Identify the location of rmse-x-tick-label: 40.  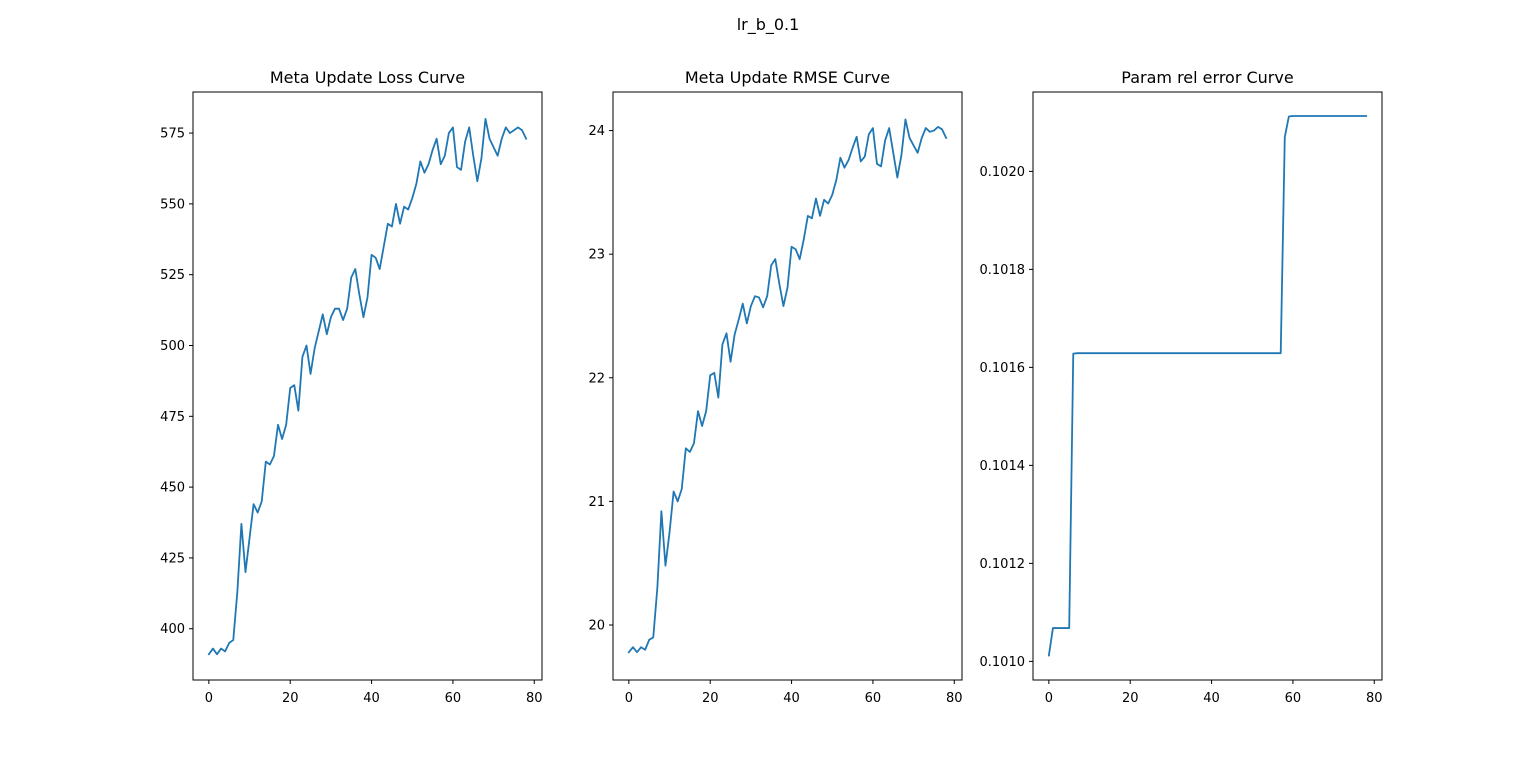
(791, 698).